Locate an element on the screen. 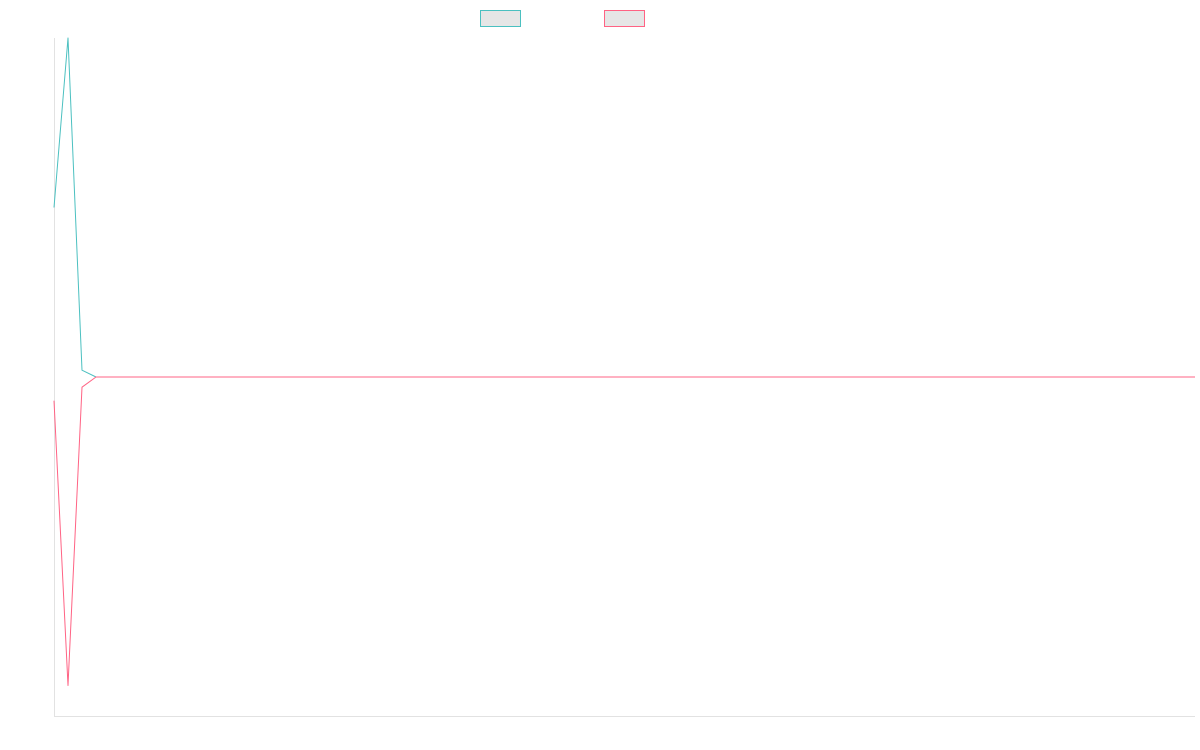 Image resolution: width=1200 pixels, height=750 pixels. legend is located at coordinates (562, 18).